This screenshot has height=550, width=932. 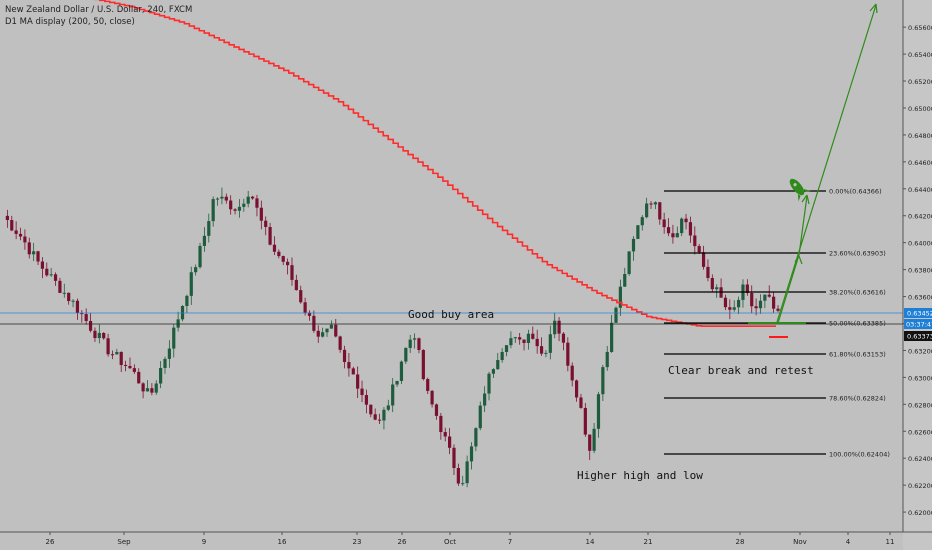 What do you see at coordinates (70, 22) in the screenshot?
I see `indicator-label: D1 MA display (200, 50, close)` at bounding box center [70, 22].